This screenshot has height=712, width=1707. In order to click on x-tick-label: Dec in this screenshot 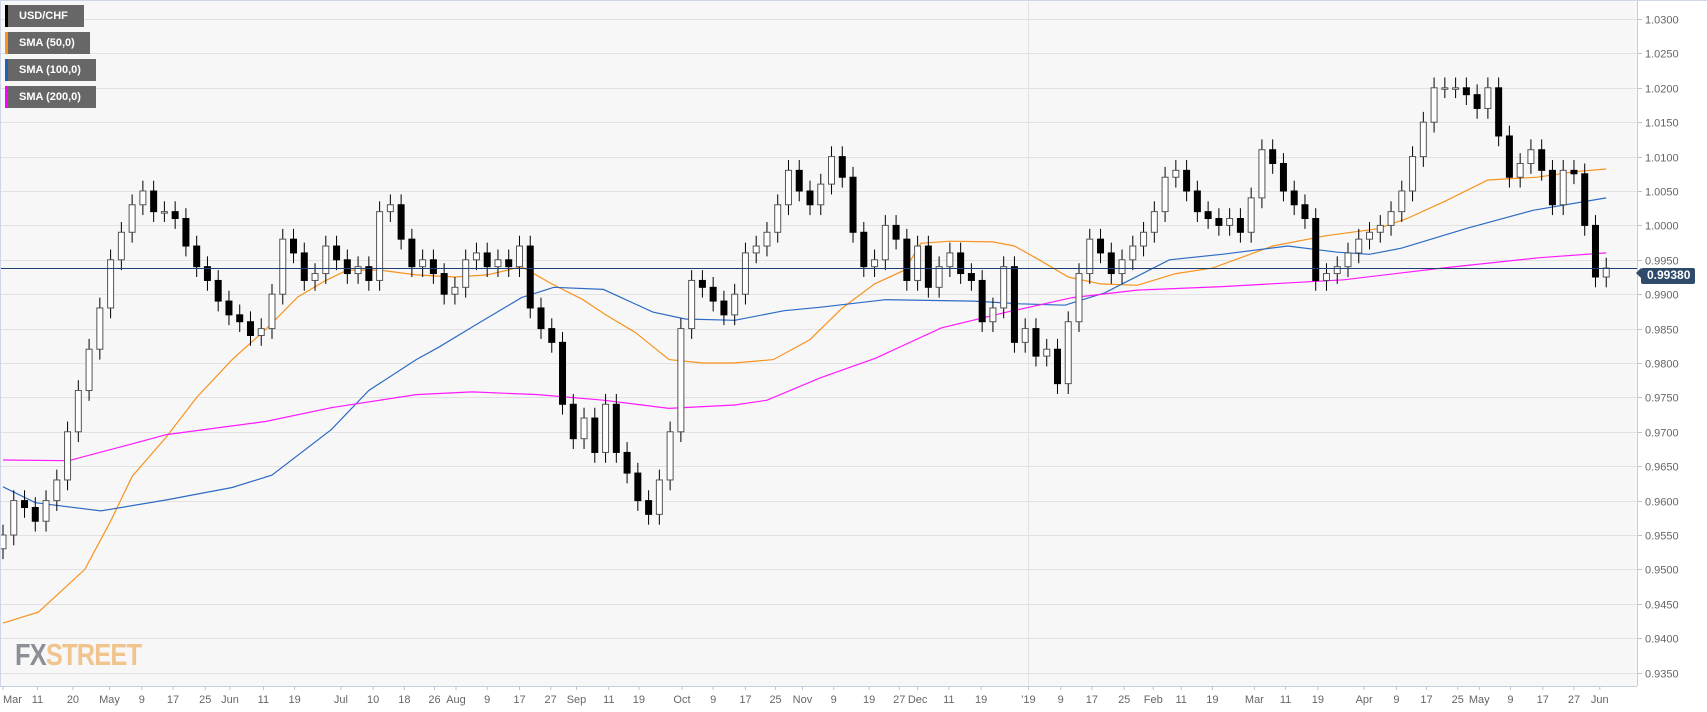, I will do `click(918, 700)`.